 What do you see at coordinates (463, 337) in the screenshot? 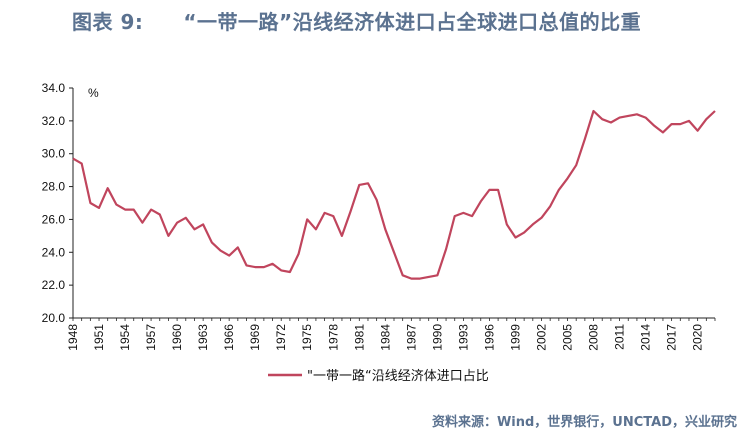
I see `x-tick-label: 1993` at bounding box center [463, 337].